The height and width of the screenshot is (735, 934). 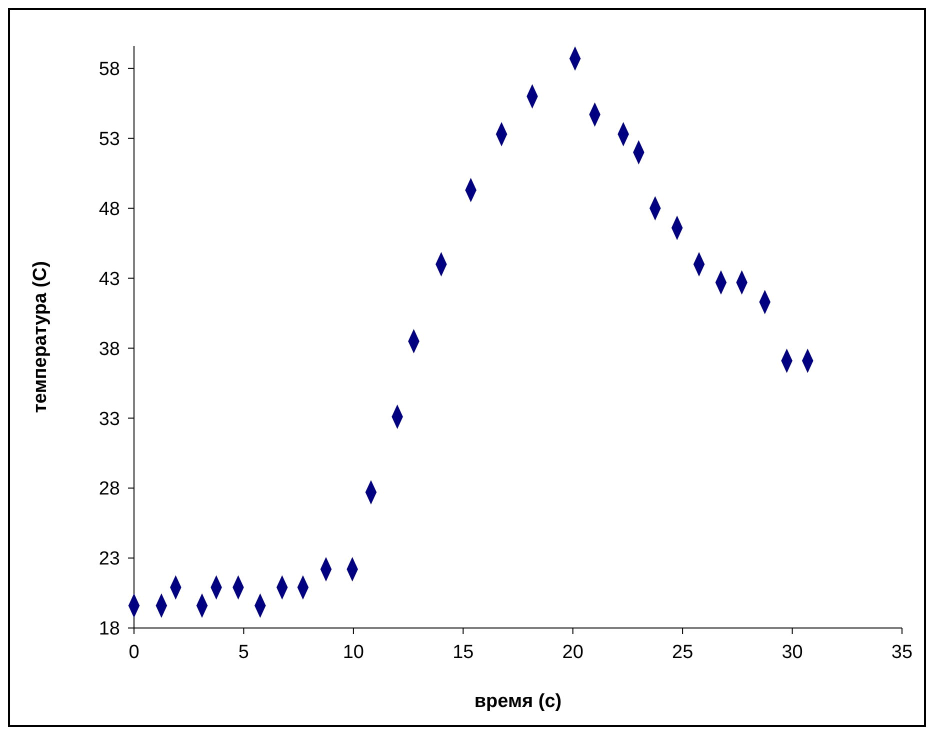 What do you see at coordinates (353, 652) in the screenshot?
I see `x-tick-label: 10` at bounding box center [353, 652].